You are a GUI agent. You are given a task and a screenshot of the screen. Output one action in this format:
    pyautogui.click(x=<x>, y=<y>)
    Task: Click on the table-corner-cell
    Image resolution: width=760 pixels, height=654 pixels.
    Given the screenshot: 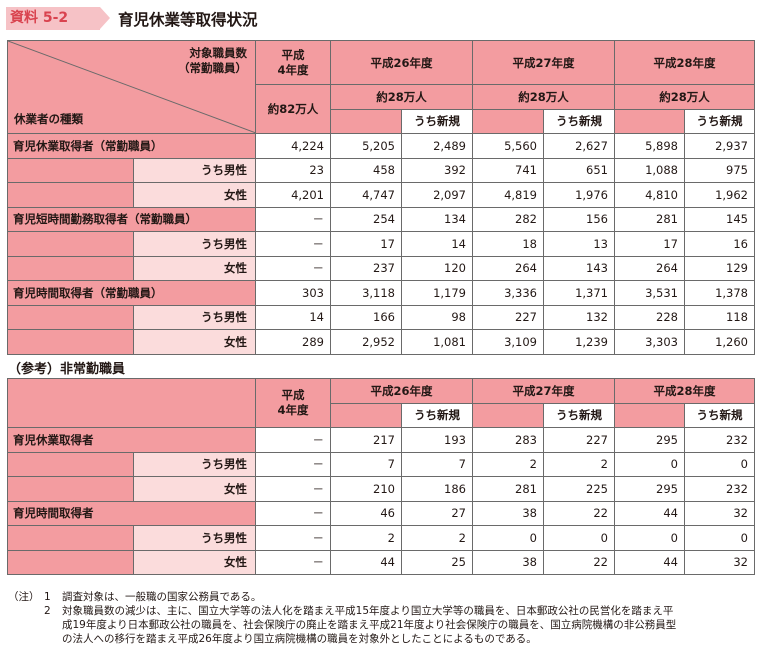 What is the action you would take?
    pyautogui.click(x=131, y=403)
    